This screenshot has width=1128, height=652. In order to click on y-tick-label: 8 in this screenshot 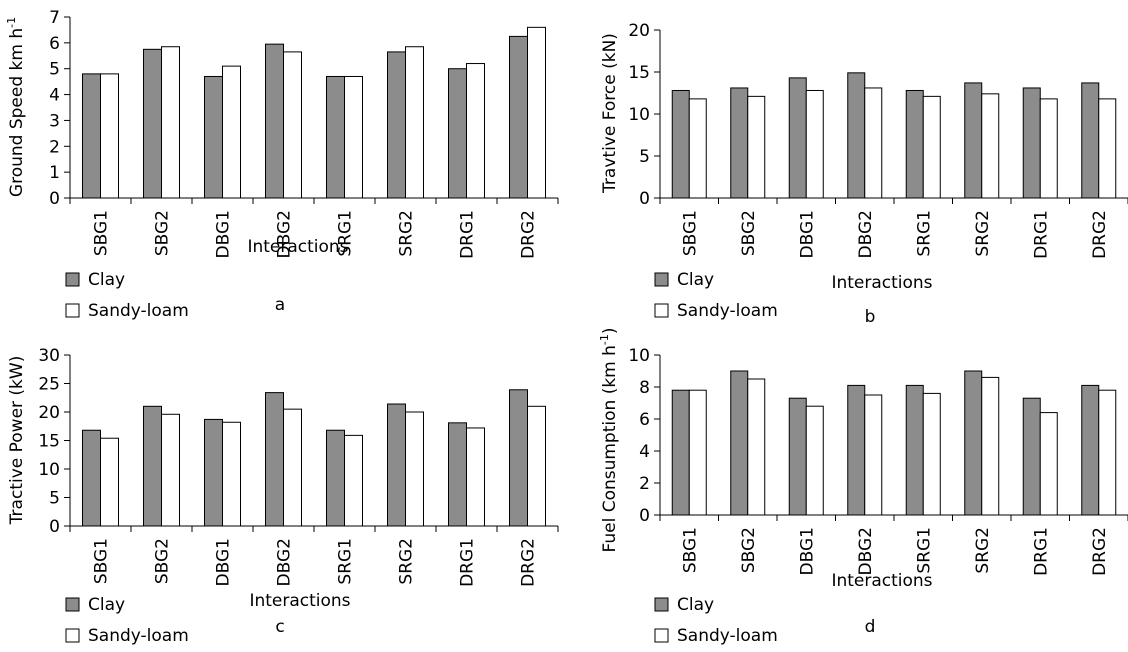, I will do `click(644, 388)`.